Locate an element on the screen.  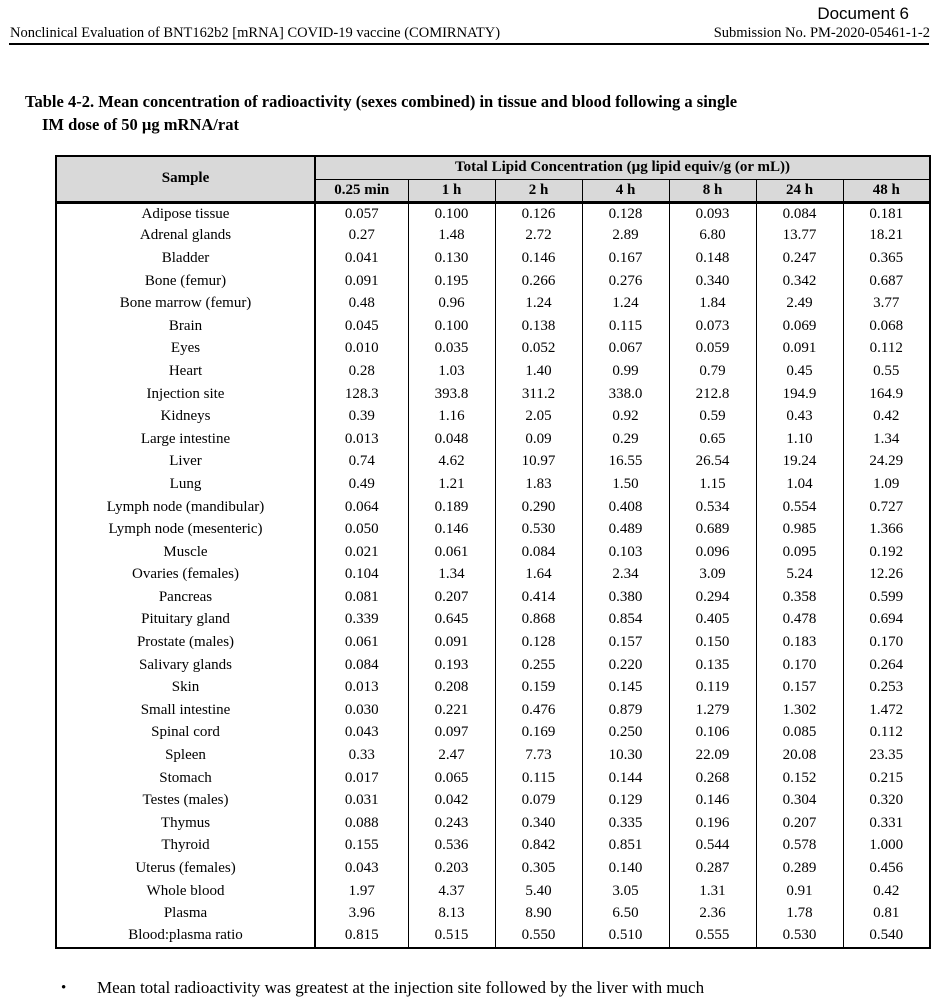
value-cell: 0.335 is located at coordinates (625, 823).